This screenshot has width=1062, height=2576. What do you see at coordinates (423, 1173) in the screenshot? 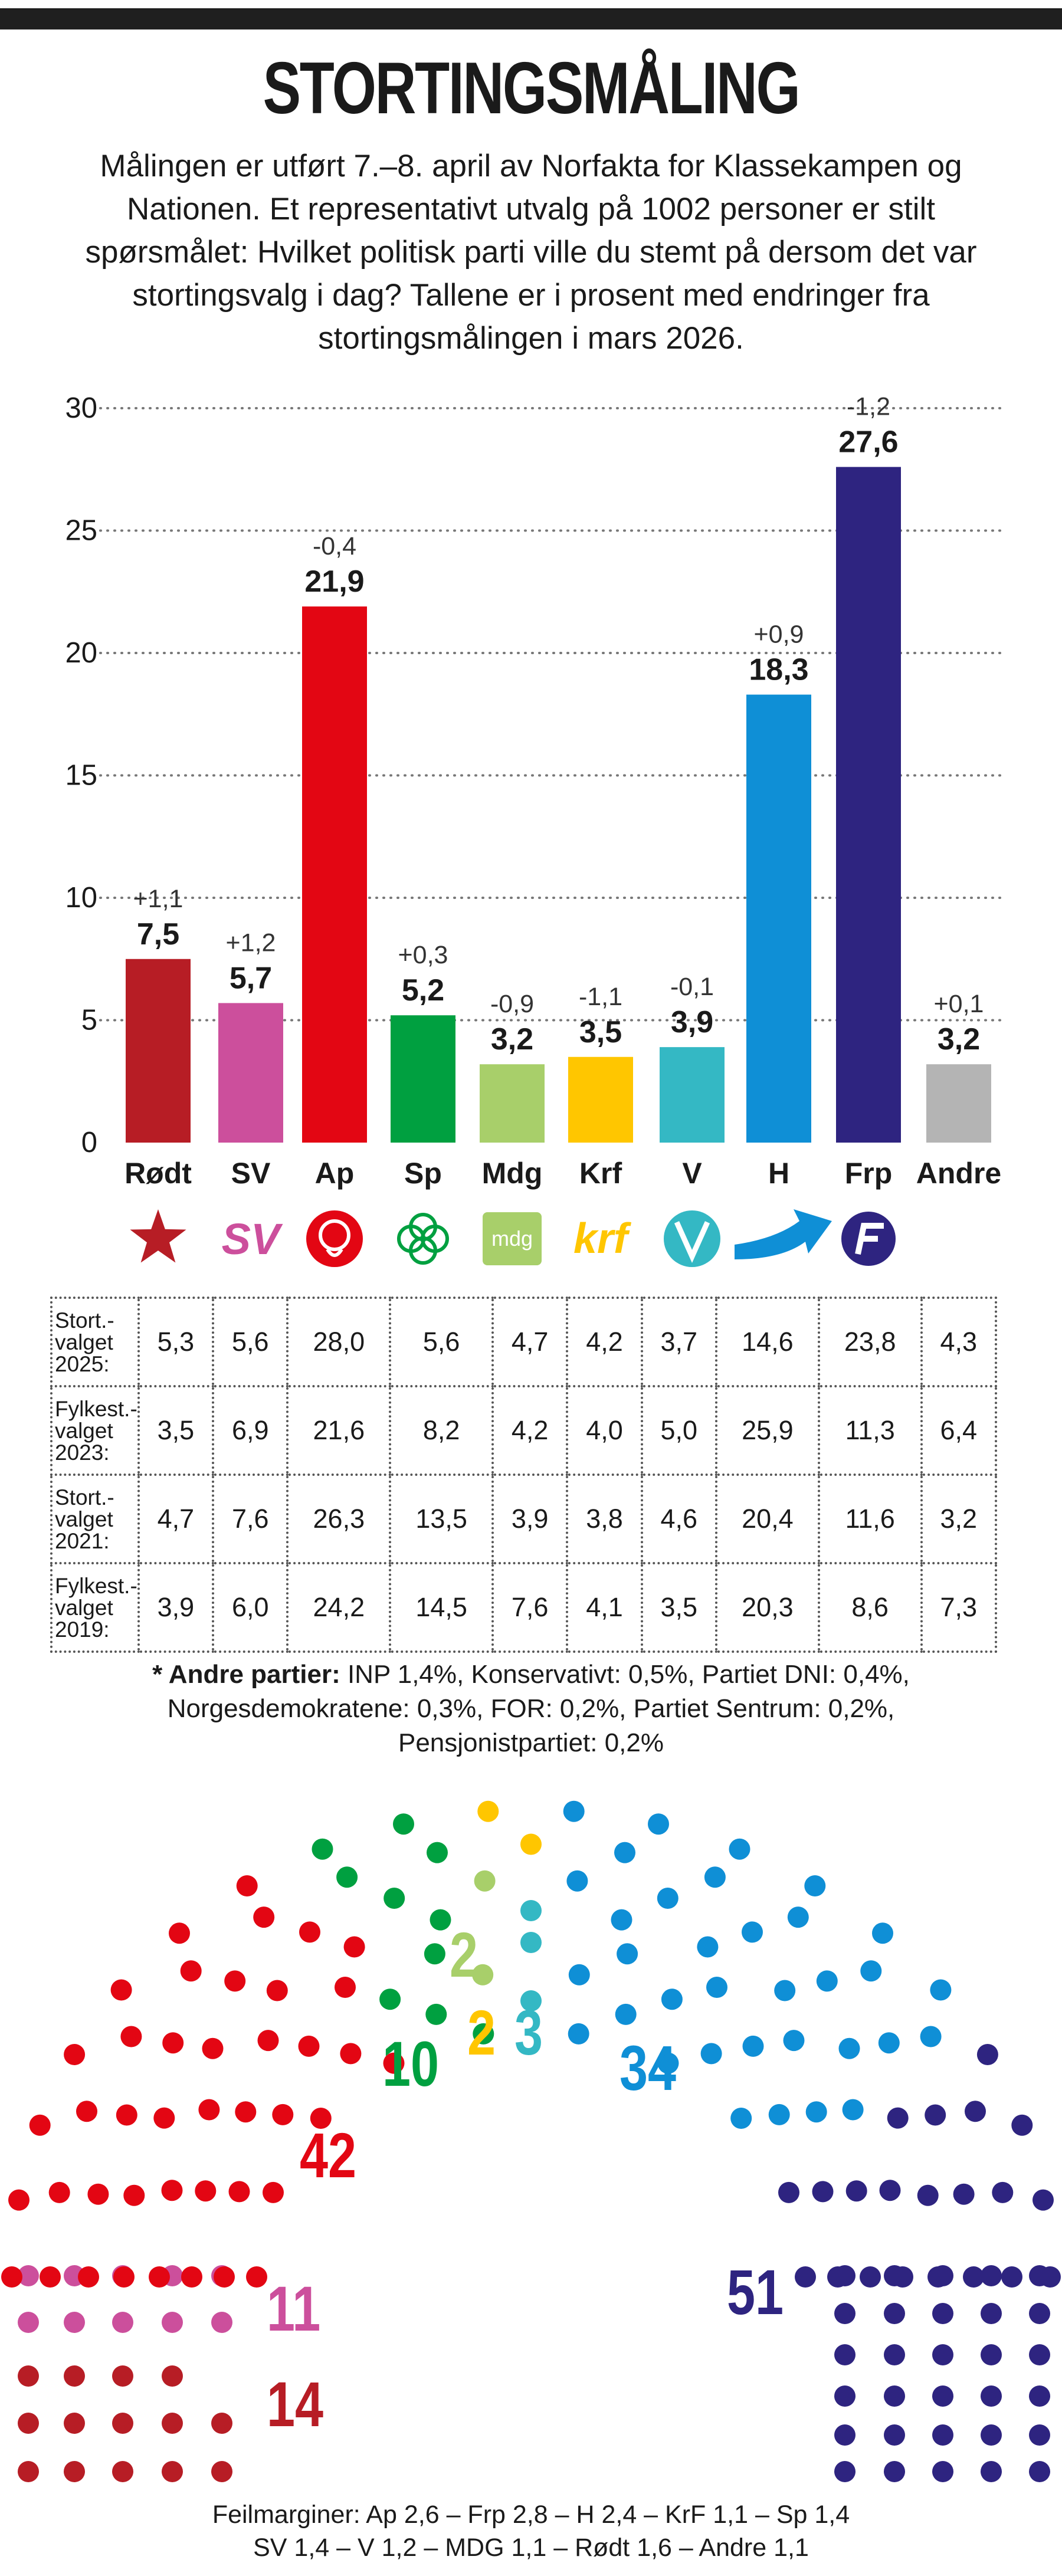
I see `category-label: Sp` at bounding box center [423, 1173].